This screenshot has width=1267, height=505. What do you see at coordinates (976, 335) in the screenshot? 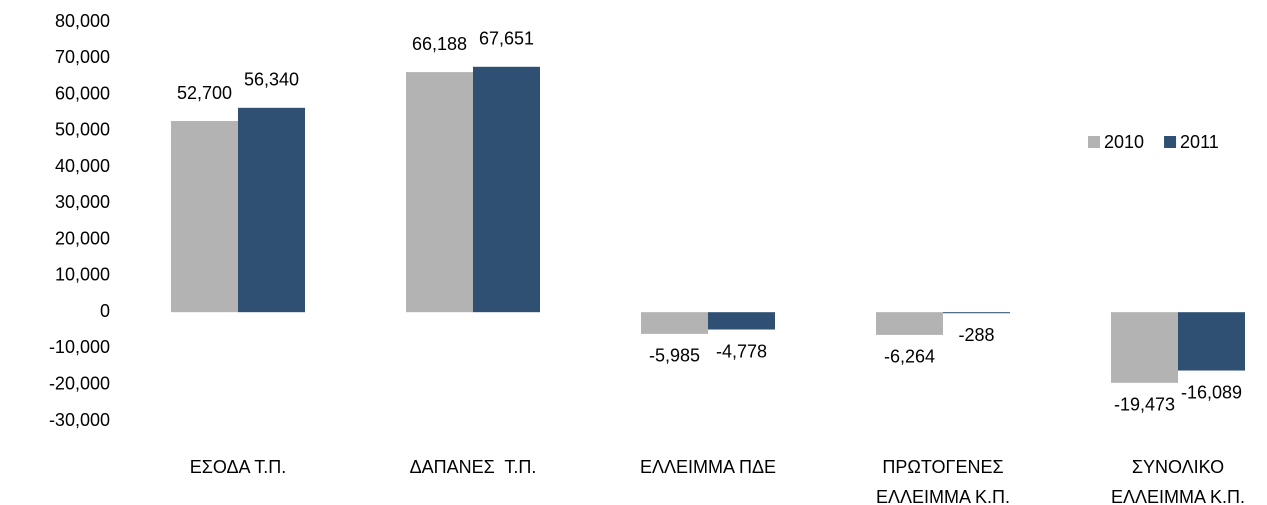
I see `data-label: -288` at bounding box center [976, 335].